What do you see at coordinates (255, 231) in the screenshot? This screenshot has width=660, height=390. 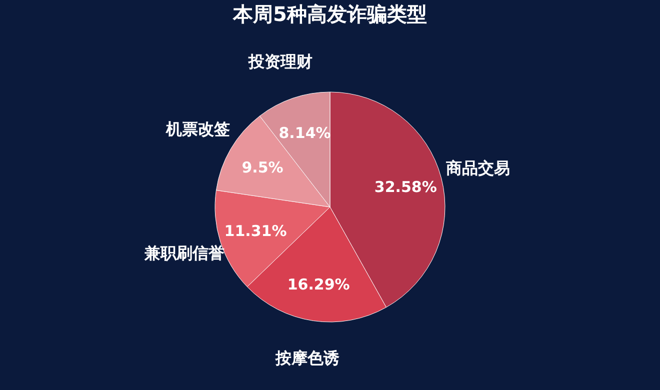 I see `data-label: 11.31%` at bounding box center [255, 231].